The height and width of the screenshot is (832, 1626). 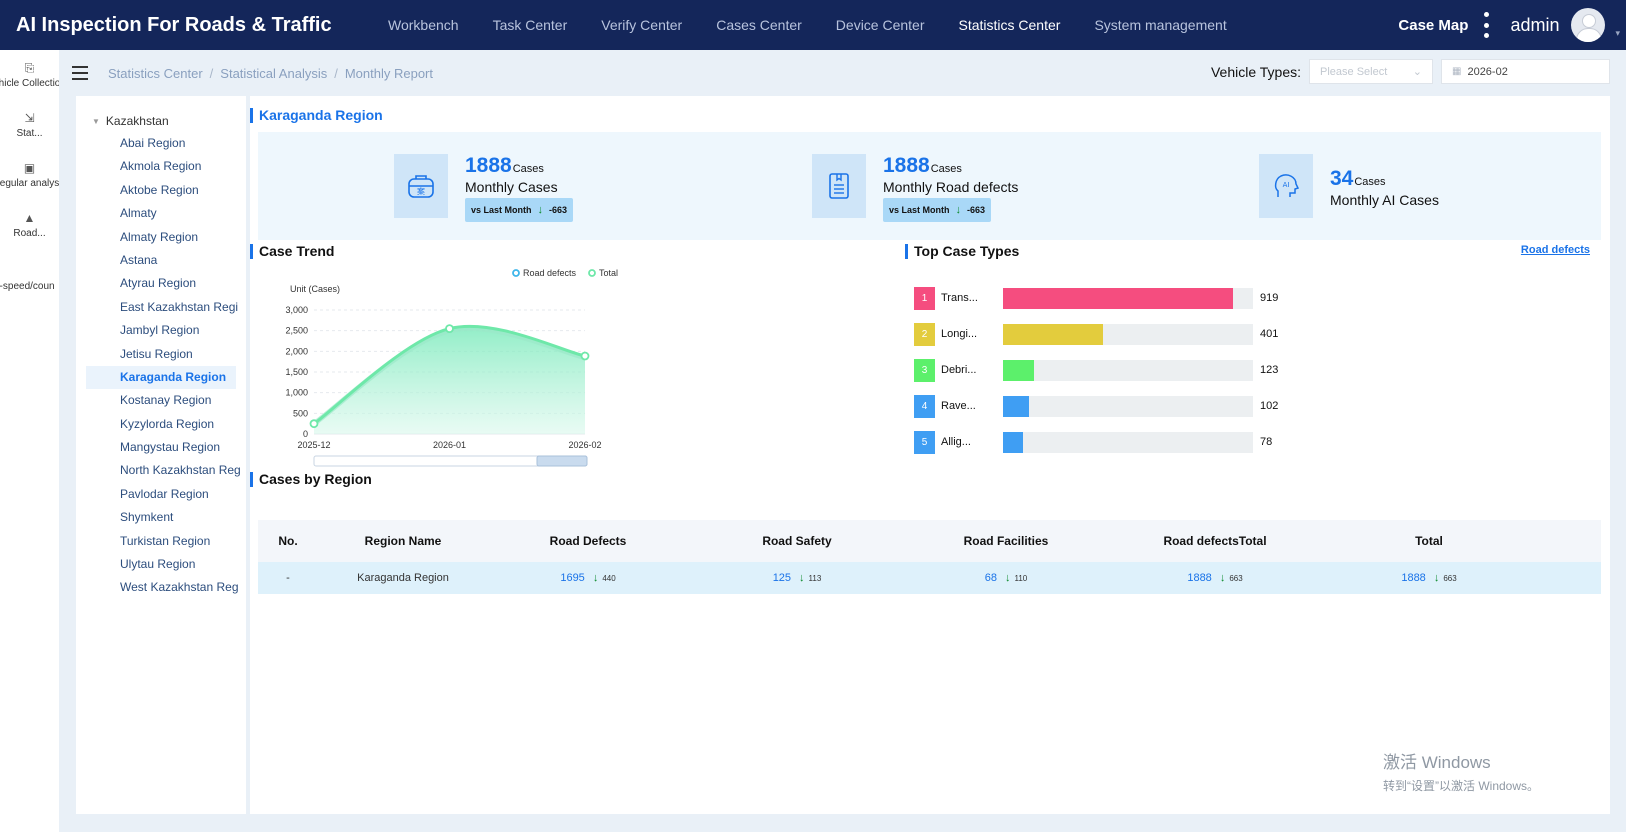 What do you see at coordinates (156, 353) in the screenshot?
I see `tree-item: Jetisu Region` at bounding box center [156, 353].